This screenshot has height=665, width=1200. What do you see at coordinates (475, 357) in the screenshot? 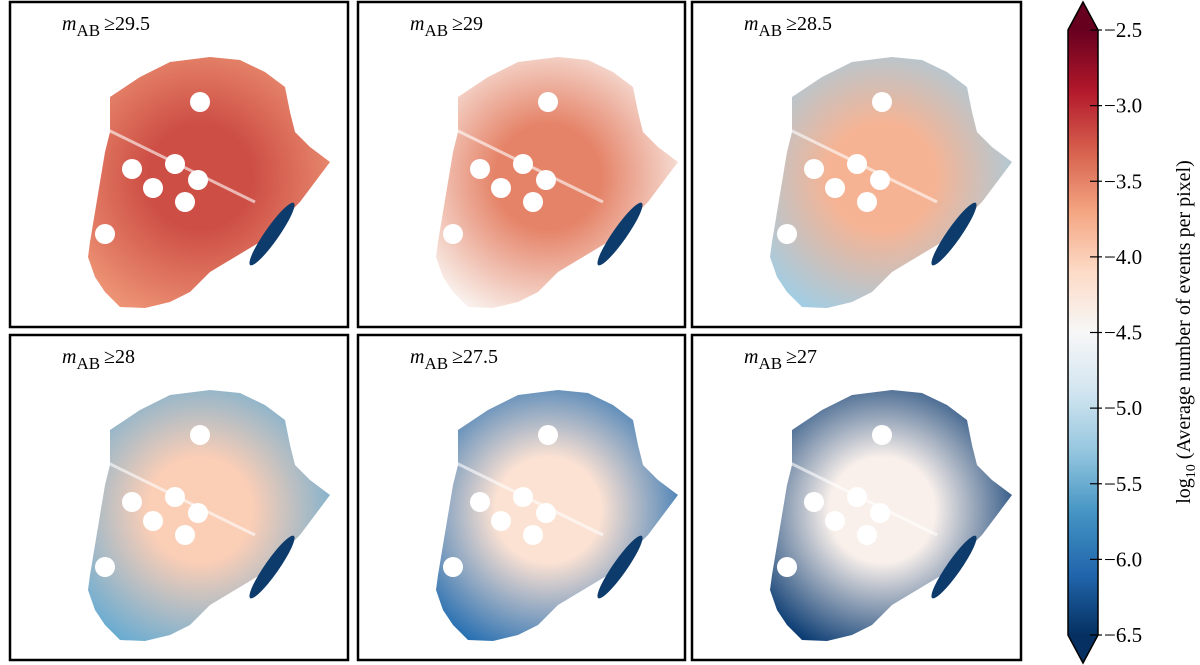
I see `label-threshold: ≥27.5` at bounding box center [475, 357].